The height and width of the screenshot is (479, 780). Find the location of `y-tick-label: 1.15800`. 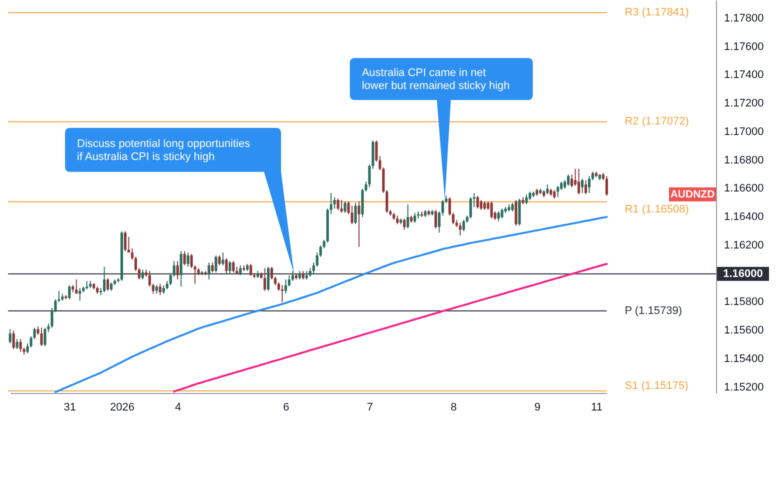

y-tick-label: 1.15800 is located at coordinates (744, 302).